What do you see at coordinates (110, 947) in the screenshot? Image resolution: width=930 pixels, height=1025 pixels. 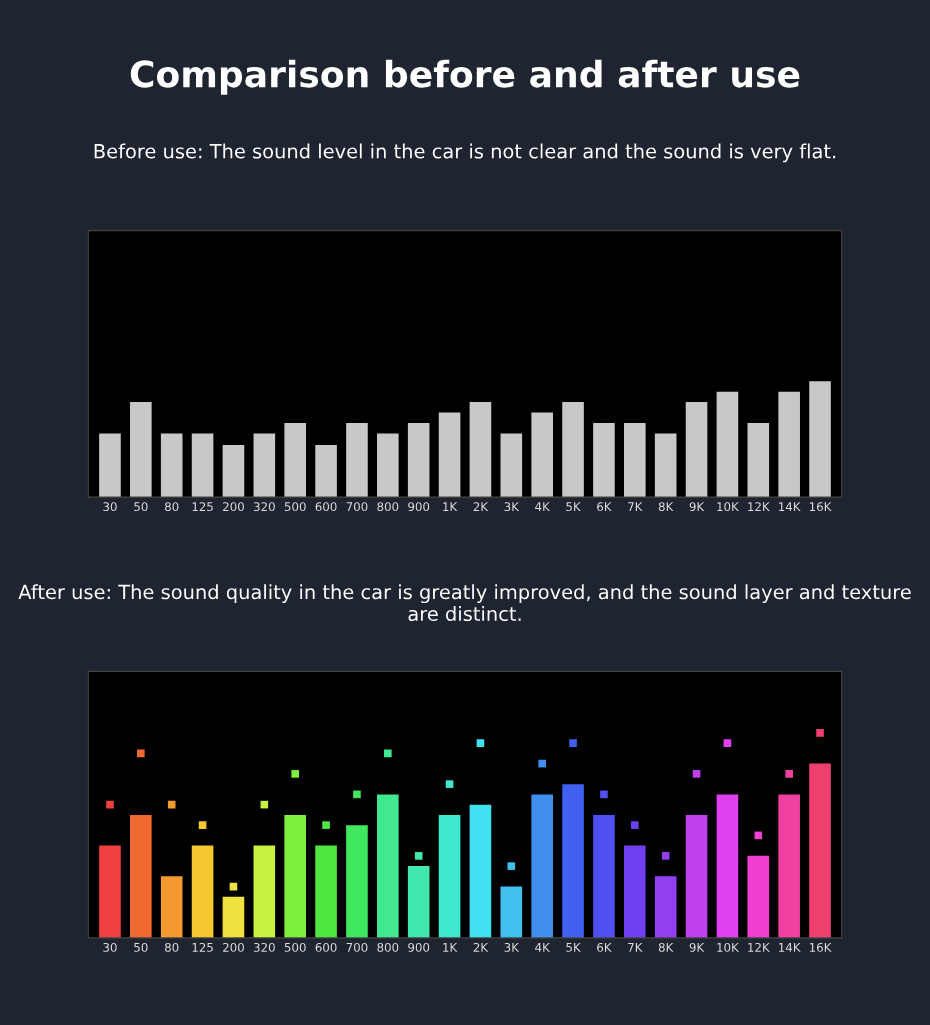 I see `x-tick-label: 30` at bounding box center [110, 947].